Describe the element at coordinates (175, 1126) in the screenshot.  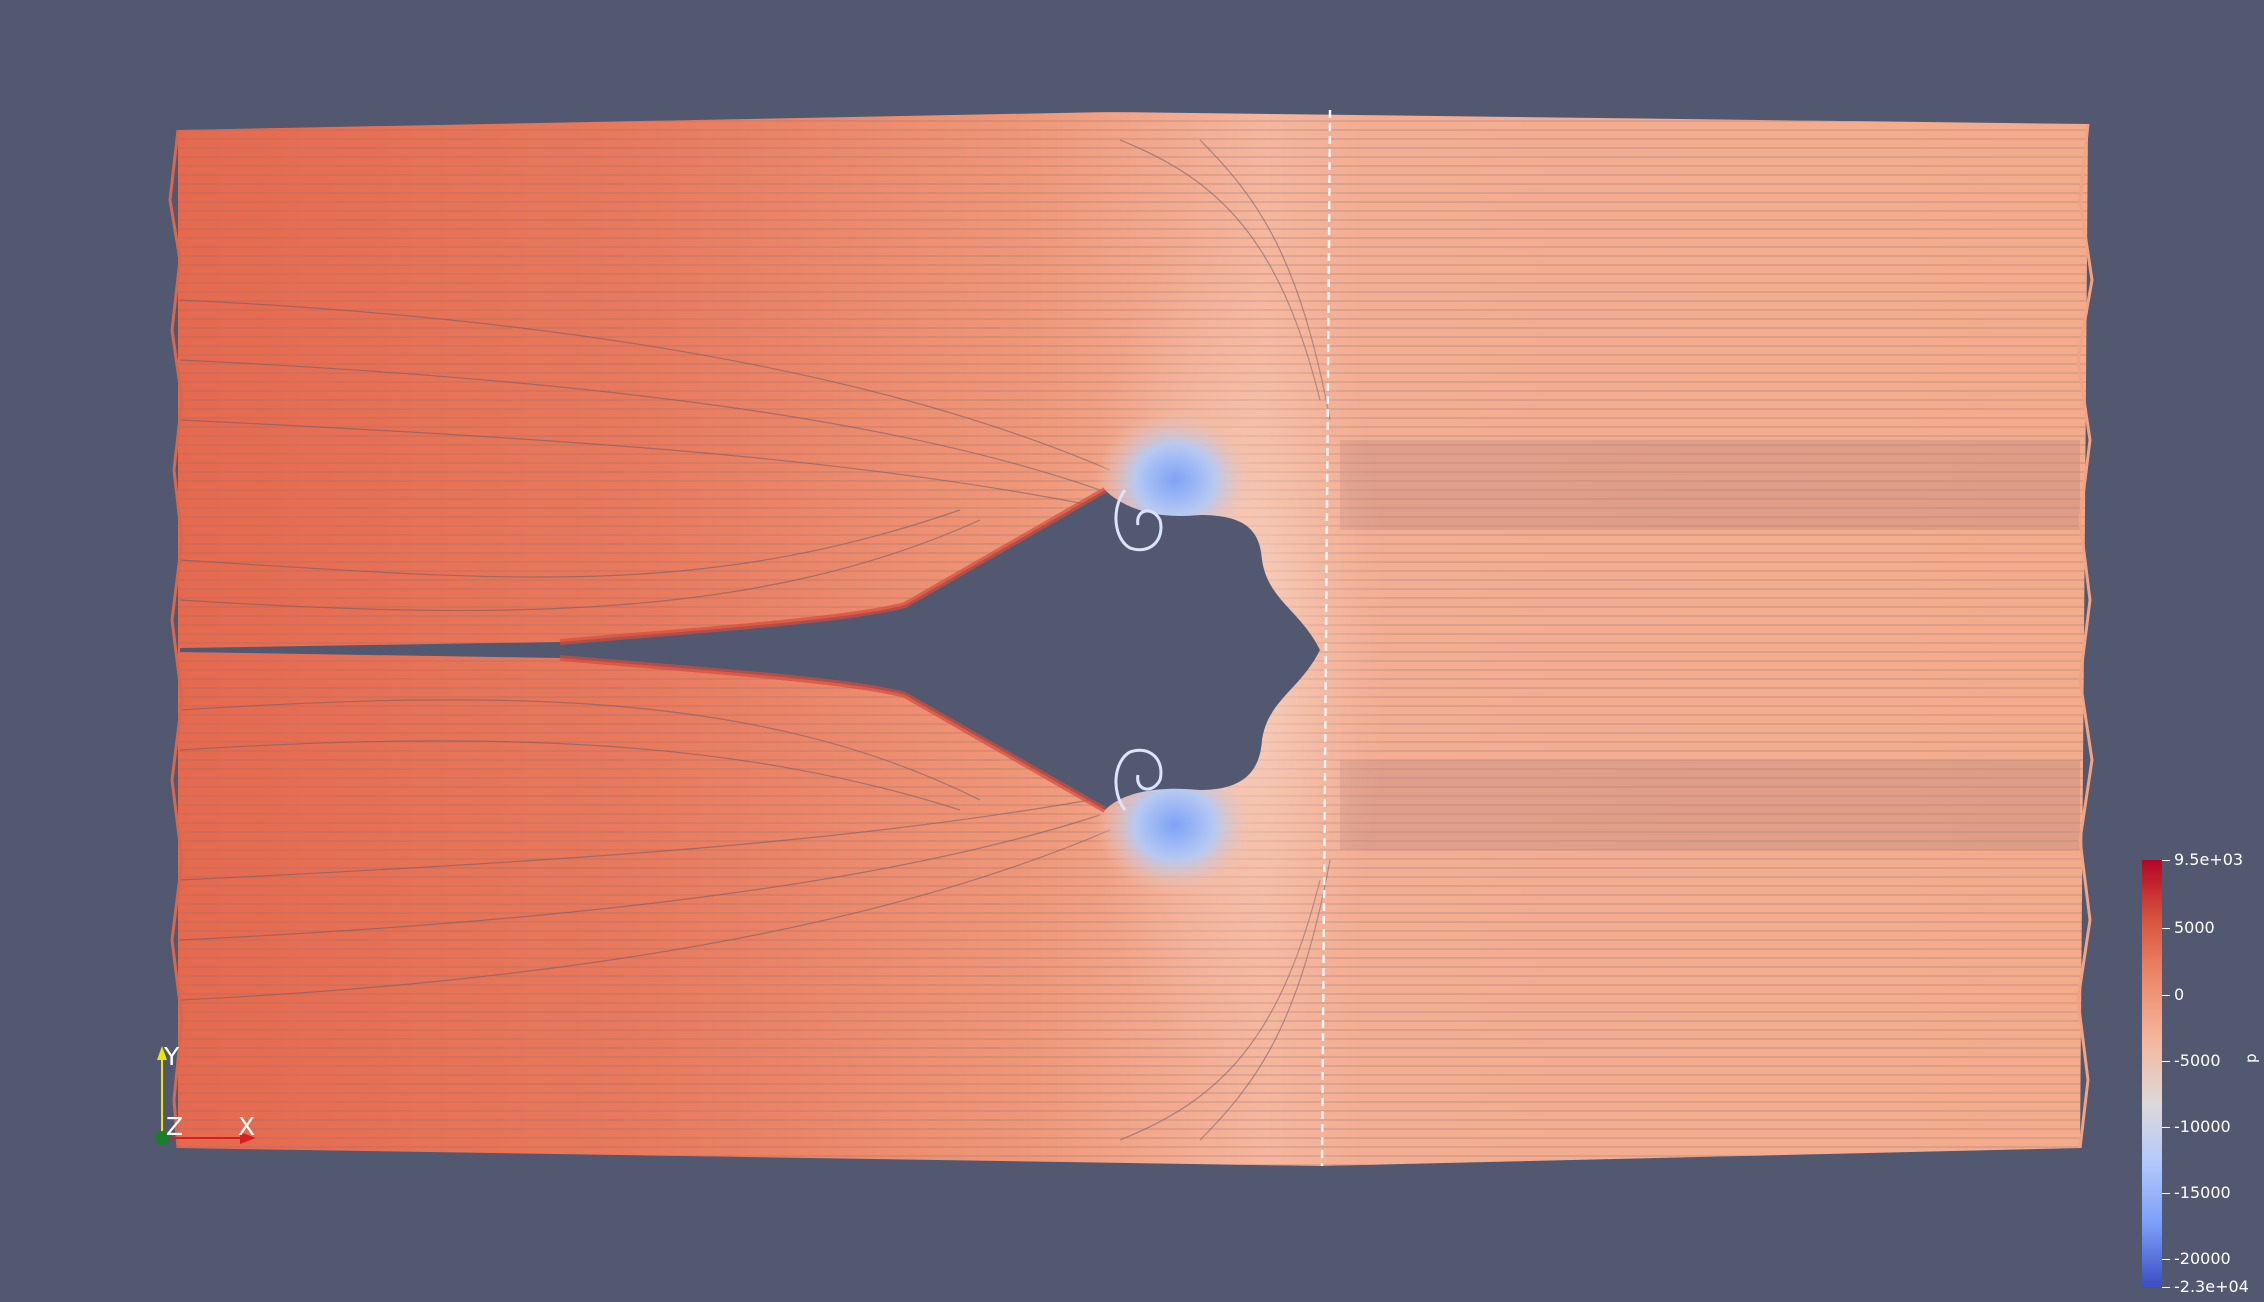
I see `z-axis-label: Z` at that location.